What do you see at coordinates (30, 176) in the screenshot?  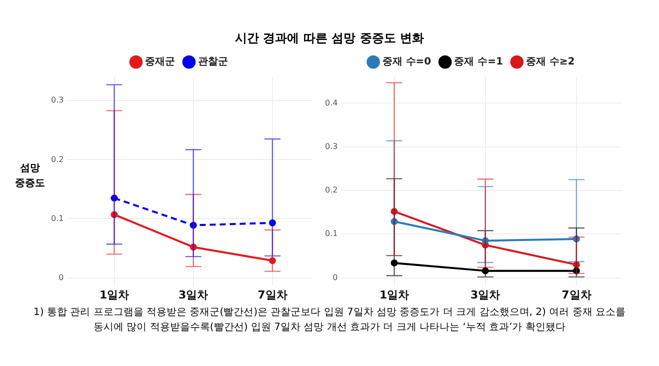 I see `y-axis-title: 섬망 중증도` at bounding box center [30, 176].